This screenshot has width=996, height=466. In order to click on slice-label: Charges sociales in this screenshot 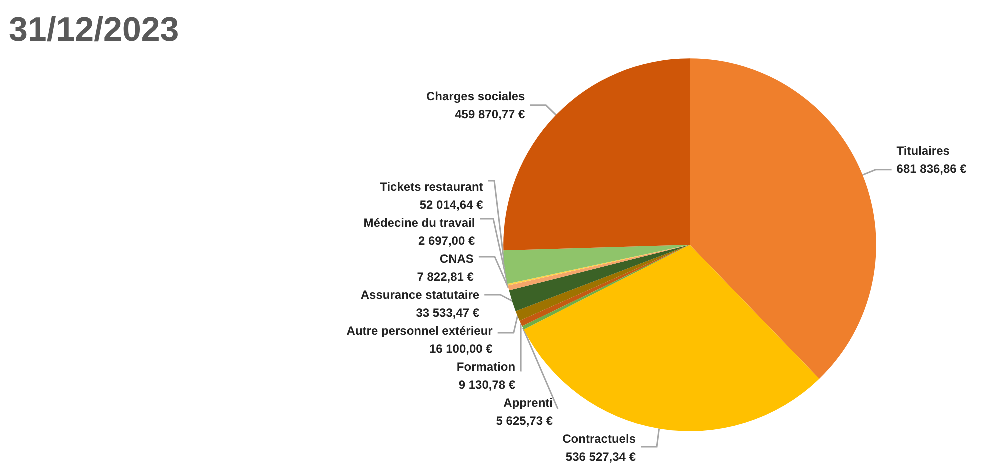, I will do `click(476, 96)`.